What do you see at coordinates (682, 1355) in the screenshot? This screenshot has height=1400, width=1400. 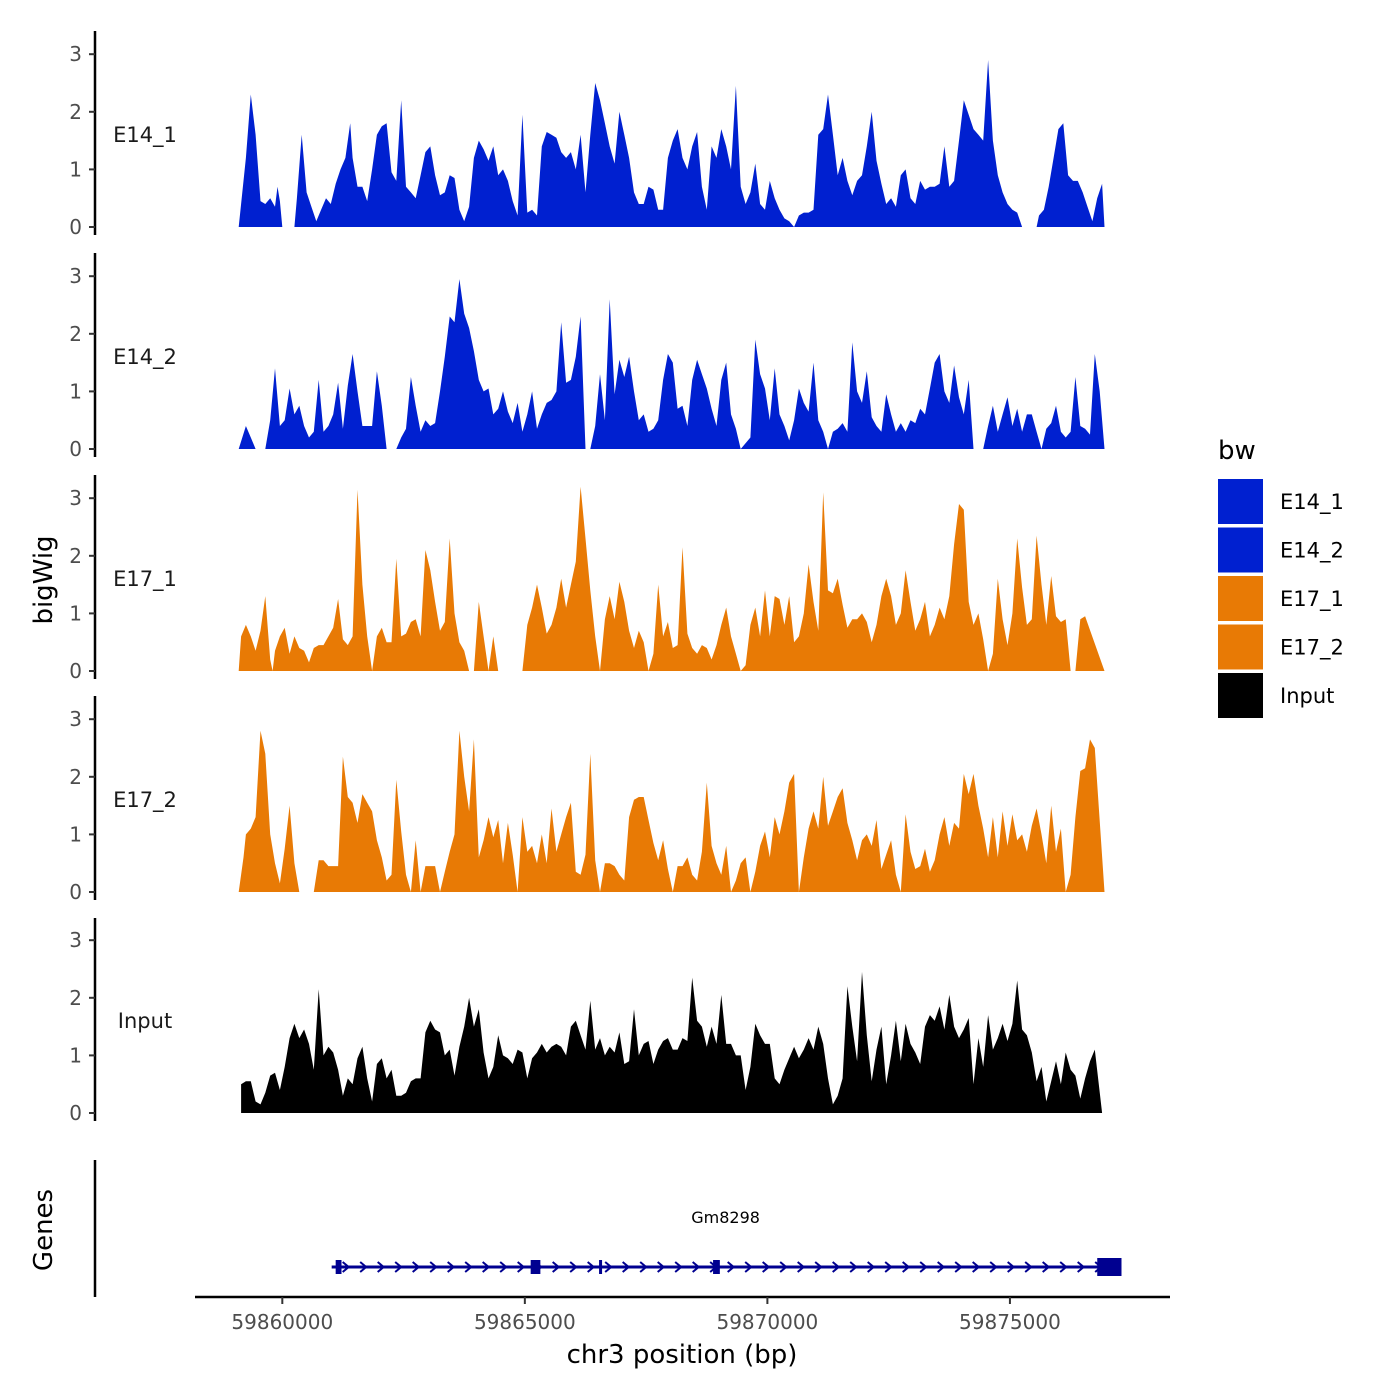 I see `x-axis-title: chr3 position (bp)` at bounding box center [682, 1355].